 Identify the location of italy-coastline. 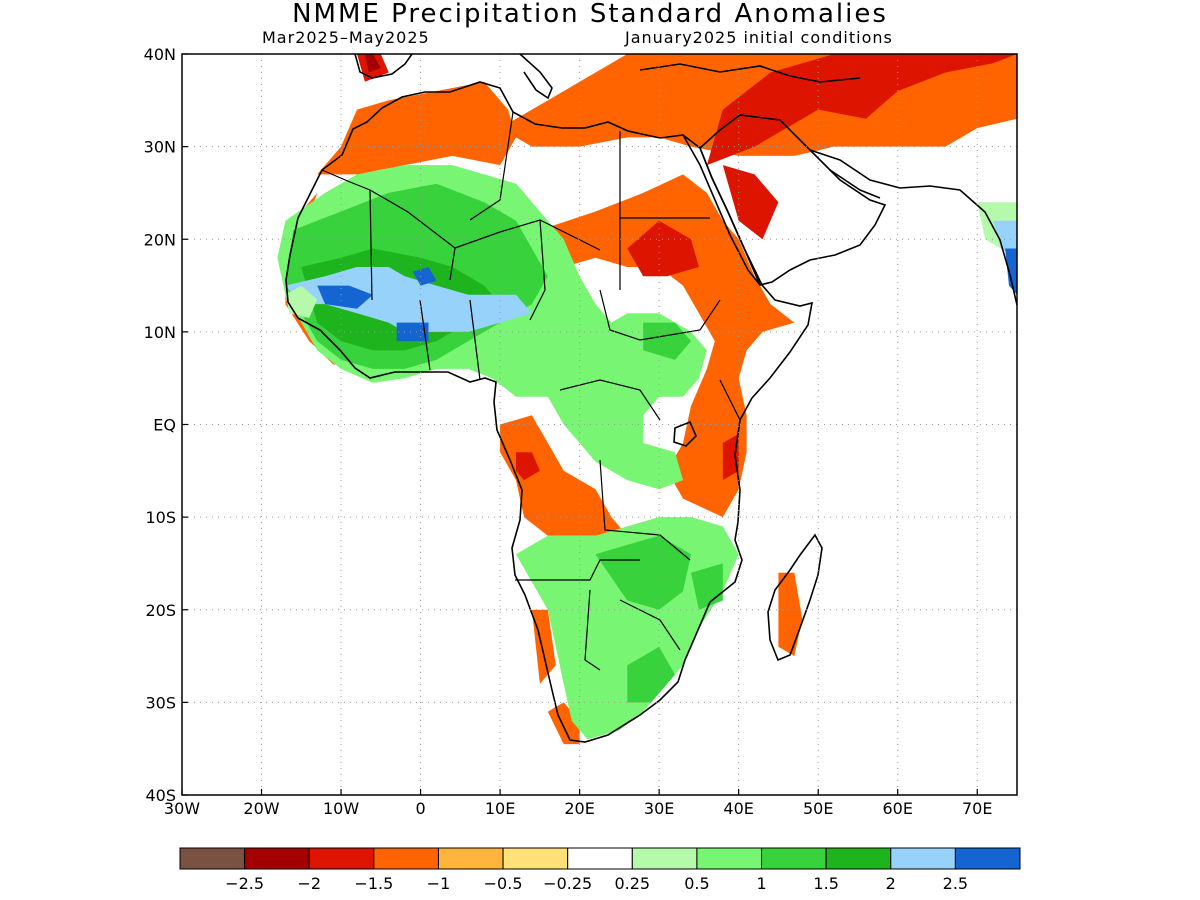
(536, 77).